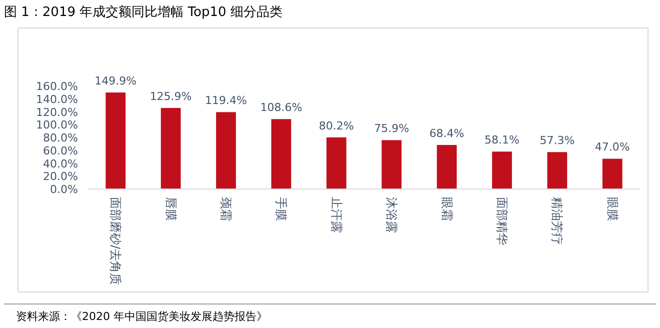 This screenshot has width=660, height=328. I want to click on data-label: 68.4%, so click(446, 133).